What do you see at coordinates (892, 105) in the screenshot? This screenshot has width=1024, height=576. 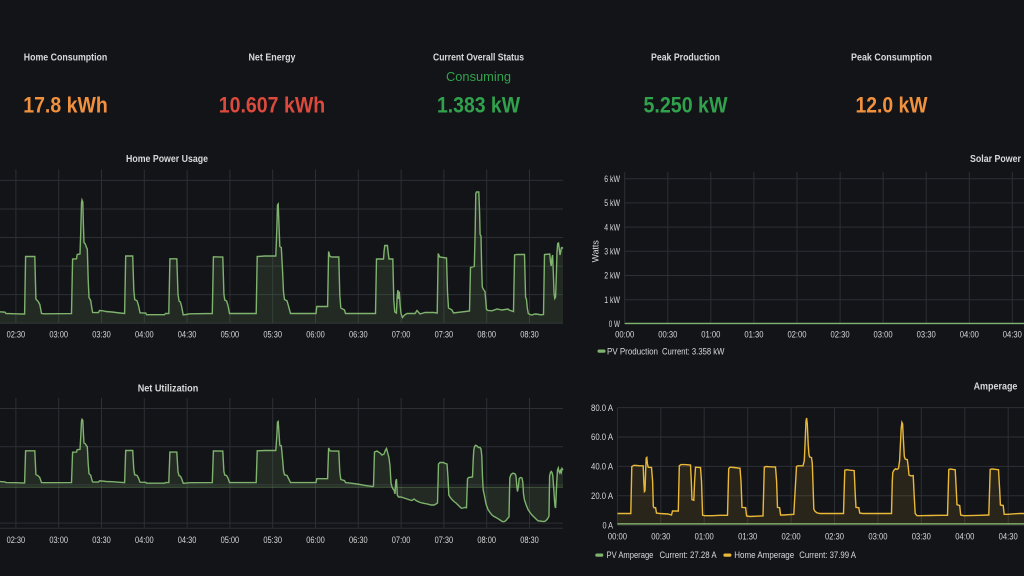 I see `svg-text: 12.0 kW` at bounding box center [892, 105].